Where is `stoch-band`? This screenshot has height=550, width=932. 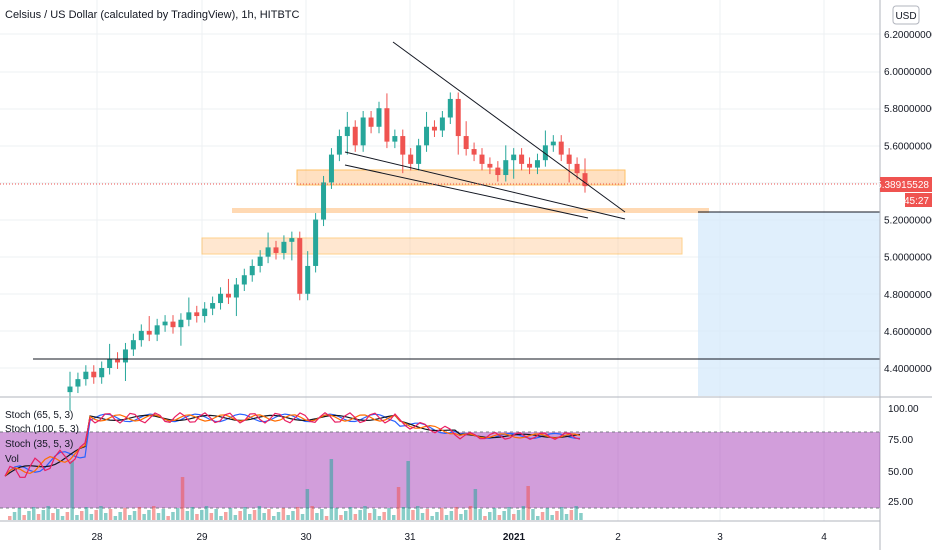 stoch-band is located at coordinates (440, 470).